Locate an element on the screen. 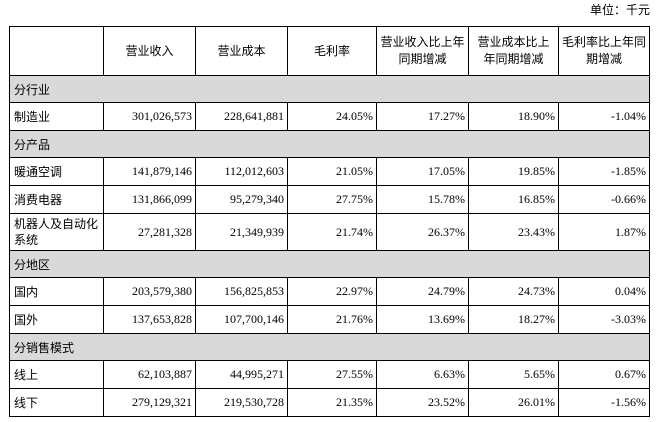 The height and width of the screenshot is (422, 657). value-cell: 95,279,340 is located at coordinates (241, 199).